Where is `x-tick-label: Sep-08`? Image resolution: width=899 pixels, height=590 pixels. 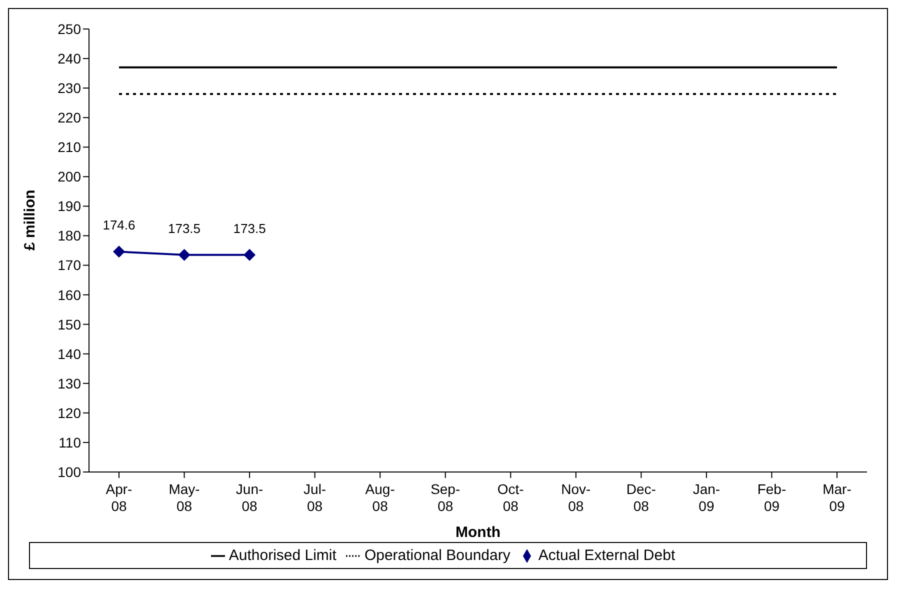
x-tick-label: Sep-08 is located at coordinates (445, 497).